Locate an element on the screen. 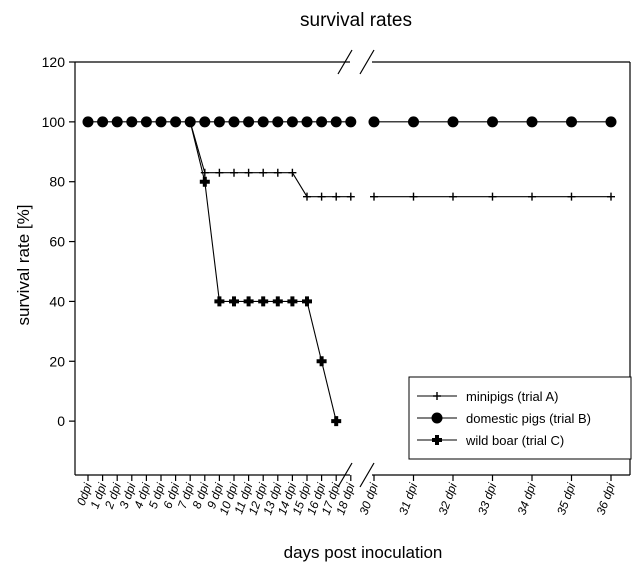 Image resolution: width=640 pixels, height=562 pixels. y-tick-label: 120 is located at coordinates (54, 62).